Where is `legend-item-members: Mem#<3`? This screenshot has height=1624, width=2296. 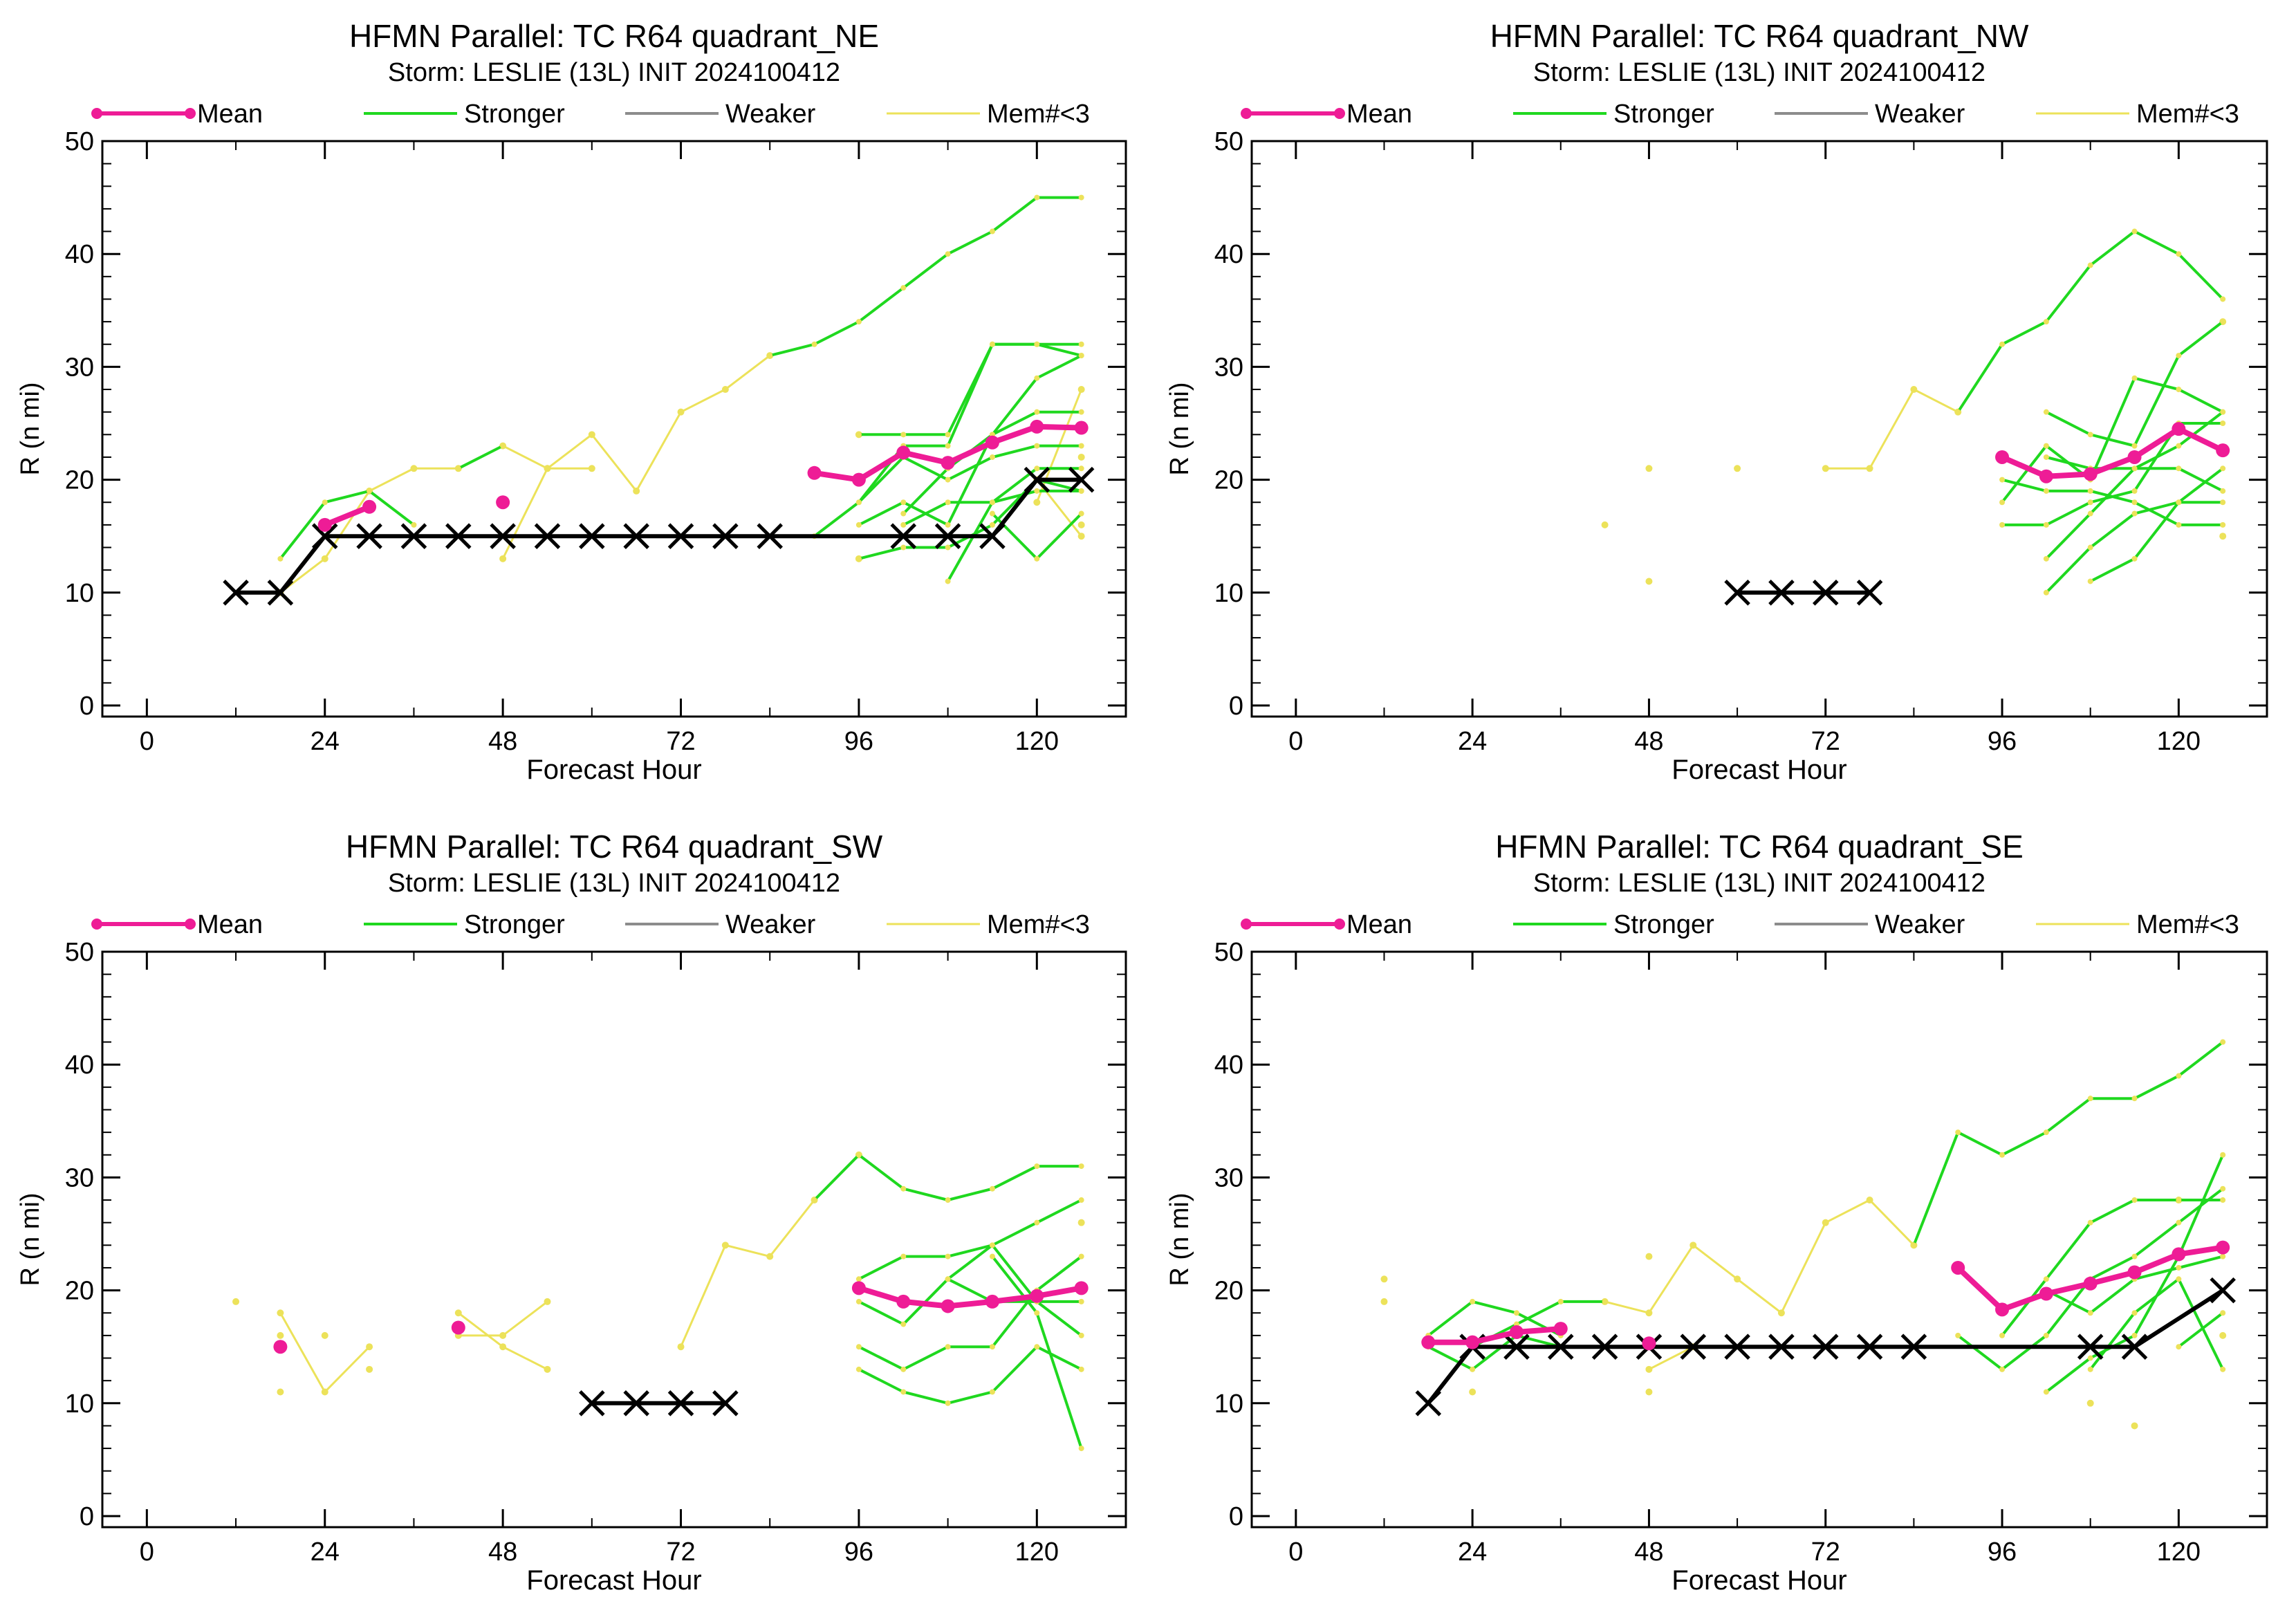 legend-item-members: Mem#<3 is located at coordinates (2138, 924).